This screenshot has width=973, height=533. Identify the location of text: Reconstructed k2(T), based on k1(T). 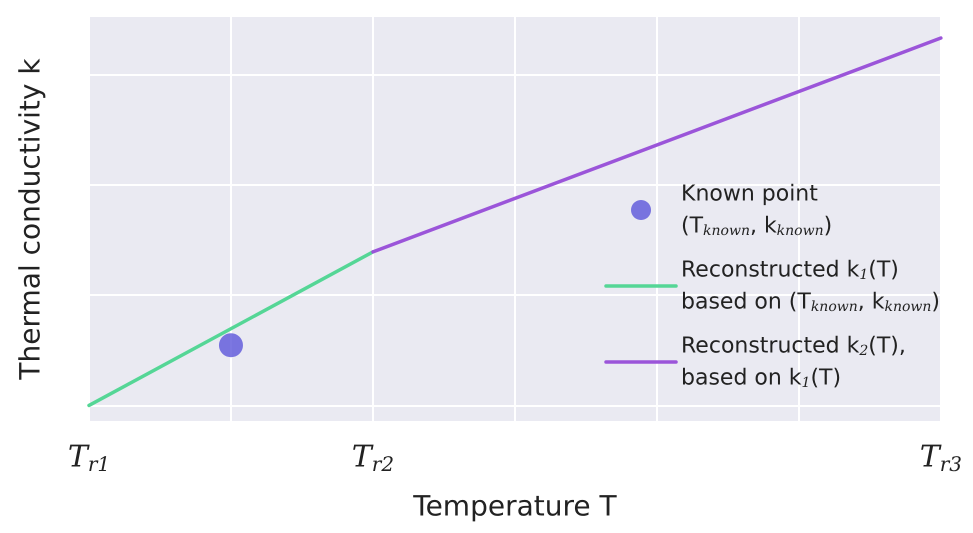
(793, 362).